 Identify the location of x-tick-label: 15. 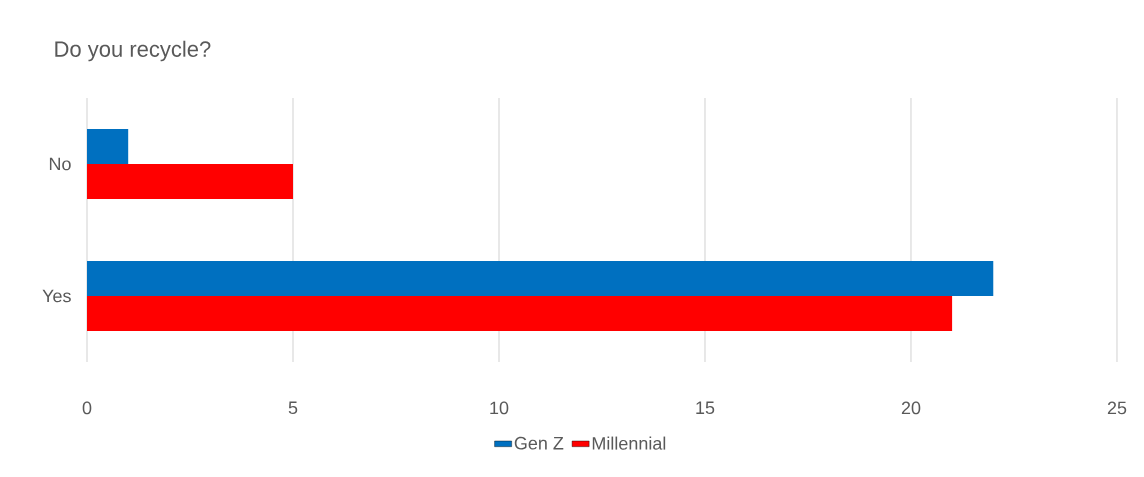
(705, 408).